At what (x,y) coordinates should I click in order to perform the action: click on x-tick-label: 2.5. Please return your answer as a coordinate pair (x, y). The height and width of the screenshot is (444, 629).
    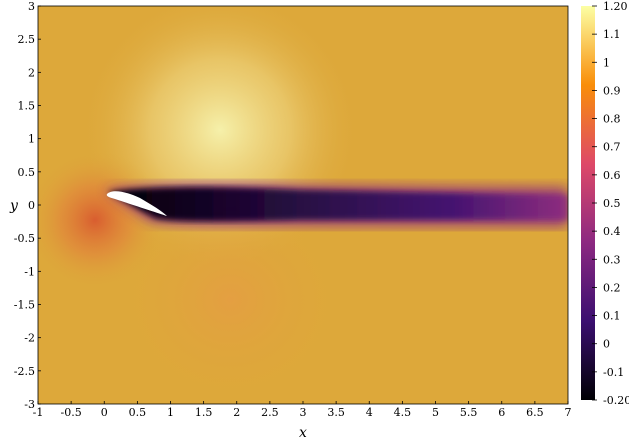
    Looking at the image, I should click on (270, 412).